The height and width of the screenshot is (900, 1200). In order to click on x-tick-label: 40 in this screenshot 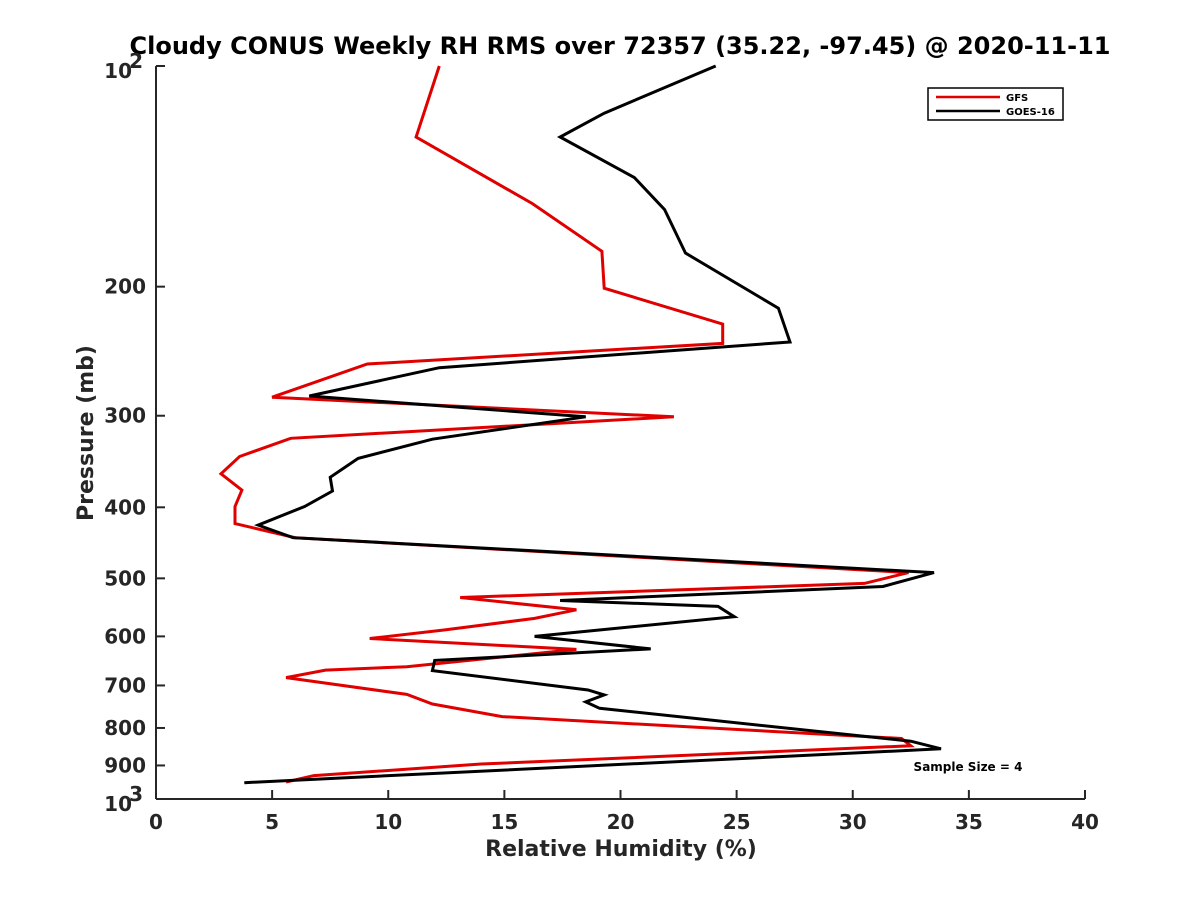, I will do `click(1085, 822)`.